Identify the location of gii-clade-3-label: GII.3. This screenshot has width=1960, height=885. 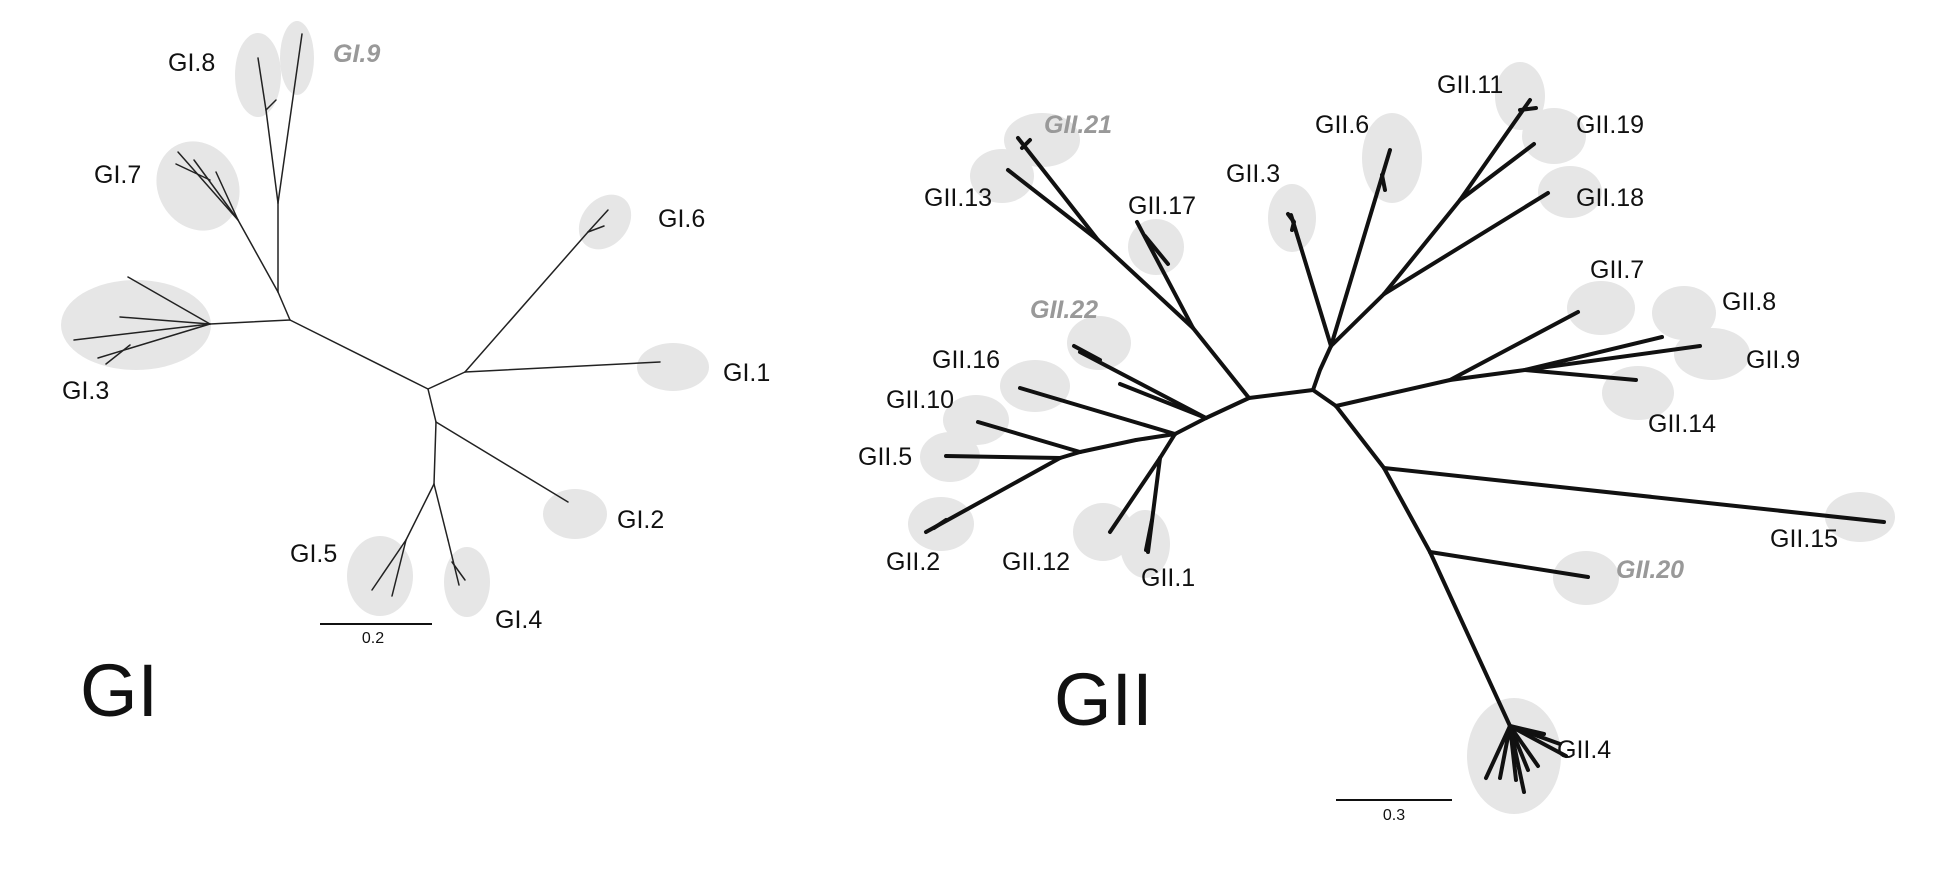
(1253, 174).